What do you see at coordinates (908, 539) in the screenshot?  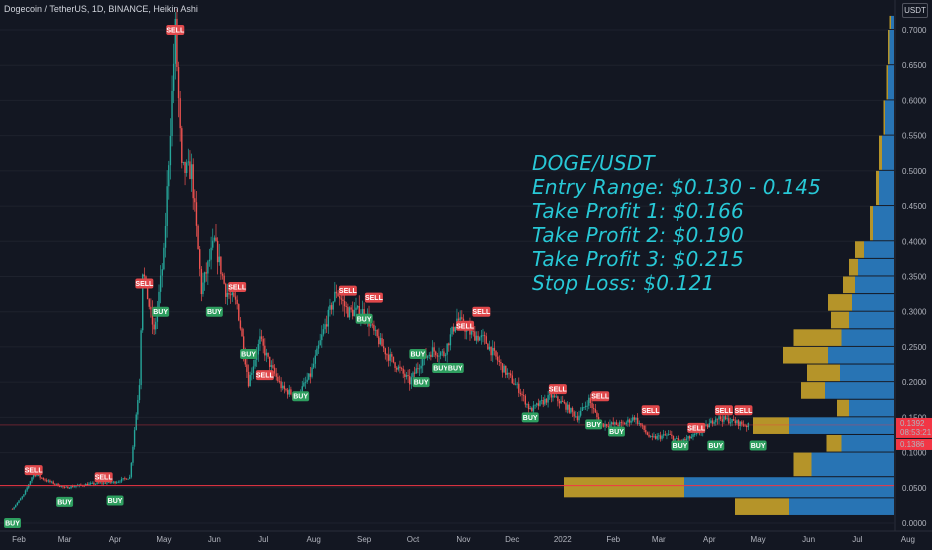 I see `x-tick-label: Aug` at bounding box center [908, 539].